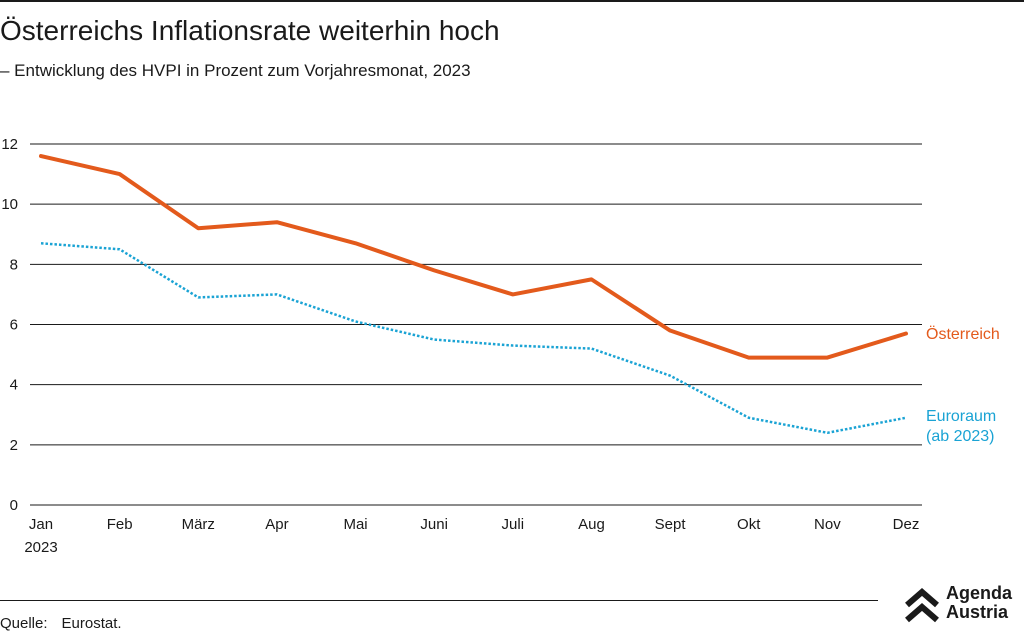 The width and height of the screenshot is (1024, 636). Describe the element at coordinates (439, 600) in the screenshot. I see `bottom-rule` at that location.